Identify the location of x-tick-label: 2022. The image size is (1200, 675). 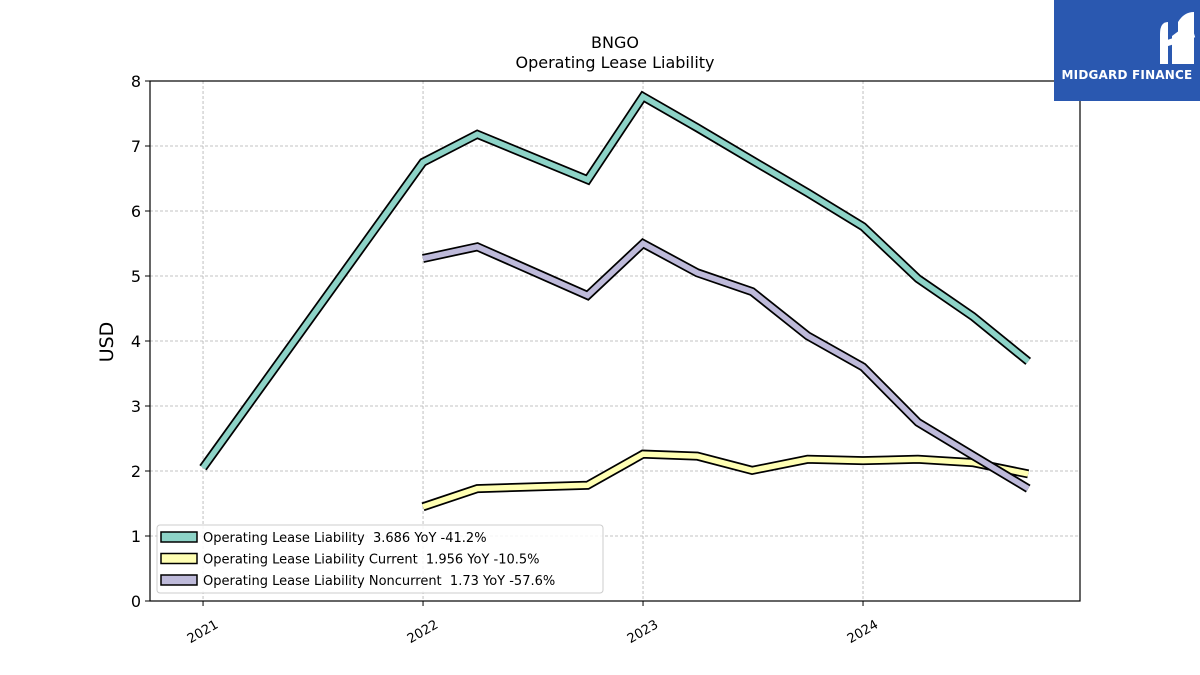
(423, 632).